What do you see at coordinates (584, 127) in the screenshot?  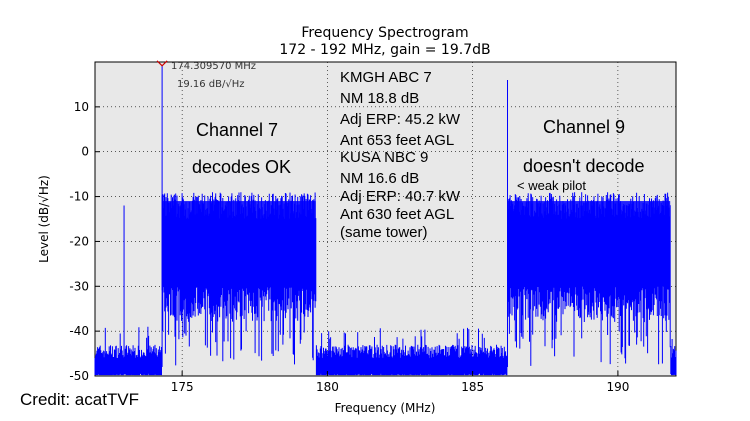 I see `channel9-title: Channel 9` at bounding box center [584, 127].